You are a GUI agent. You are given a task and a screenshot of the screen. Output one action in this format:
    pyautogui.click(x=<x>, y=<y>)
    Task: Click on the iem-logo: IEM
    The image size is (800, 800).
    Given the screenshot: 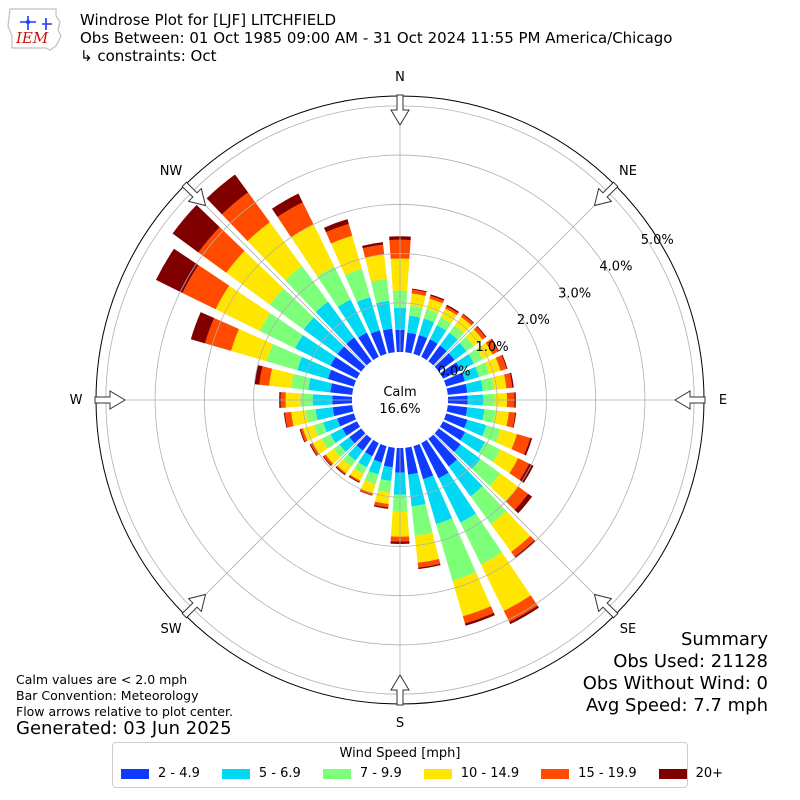 What is the action you would take?
    pyautogui.click(x=34, y=29)
    